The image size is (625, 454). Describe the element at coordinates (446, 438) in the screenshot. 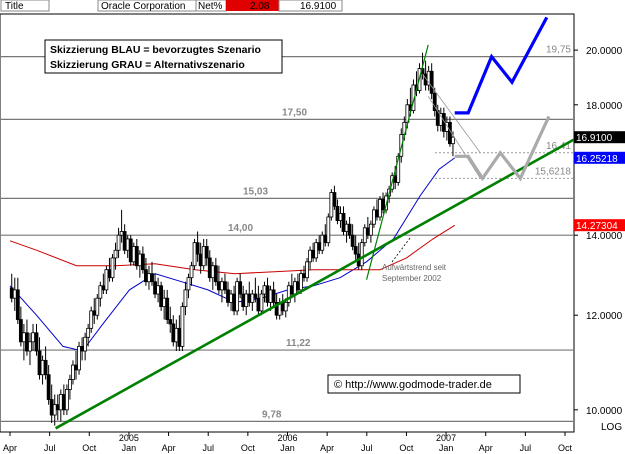

I see `x-year-label: 2007` at that location.